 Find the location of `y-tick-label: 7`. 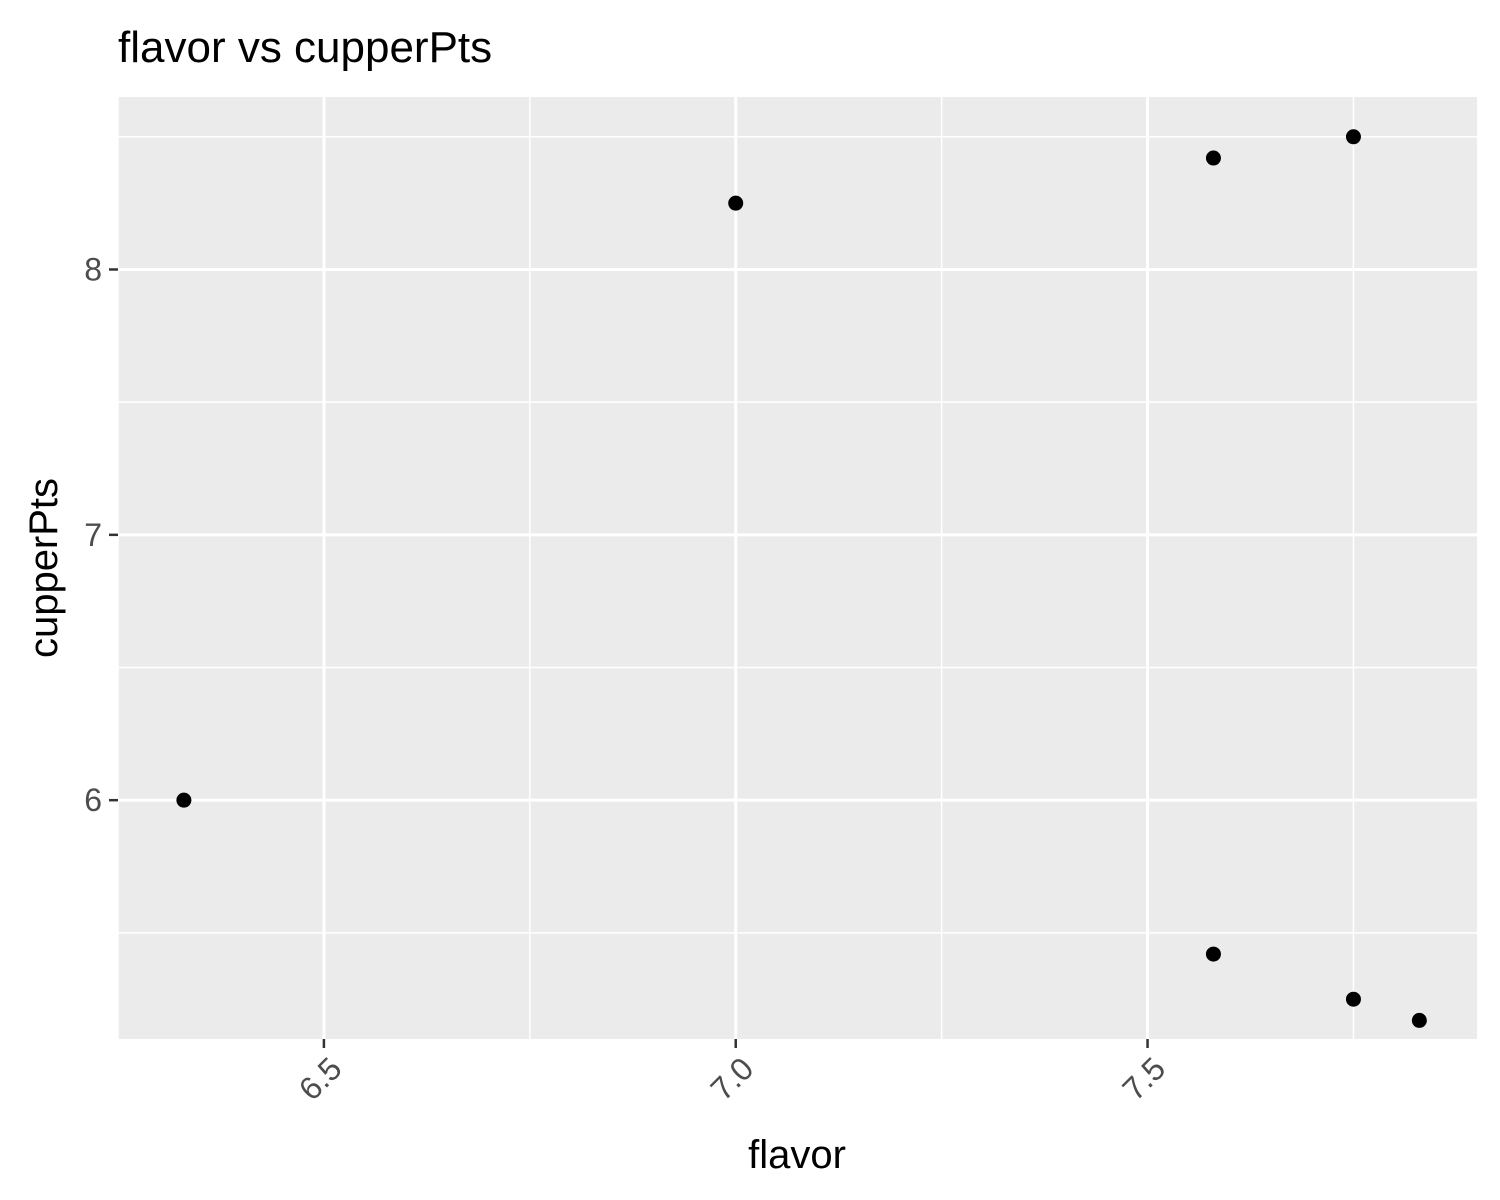

y-tick-label: 7 is located at coordinates (93, 535).